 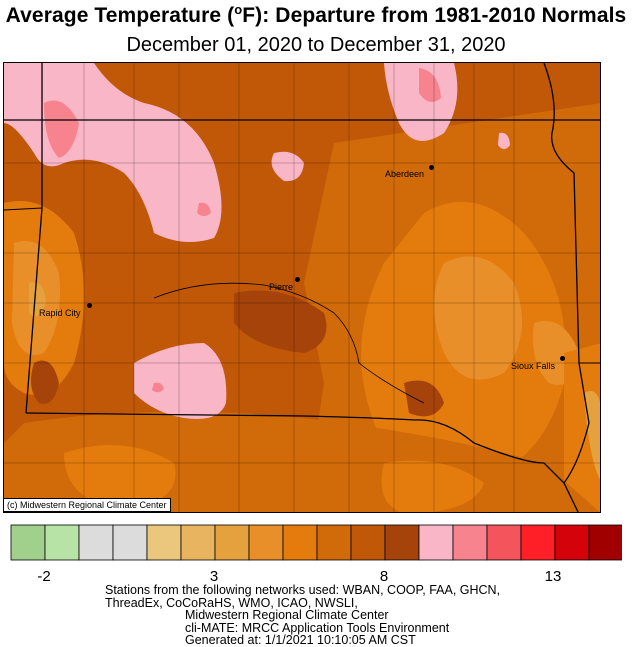 What do you see at coordinates (280, 321) in the screenshot?
I see `departure-area-pierre-dark` at bounding box center [280, 321].